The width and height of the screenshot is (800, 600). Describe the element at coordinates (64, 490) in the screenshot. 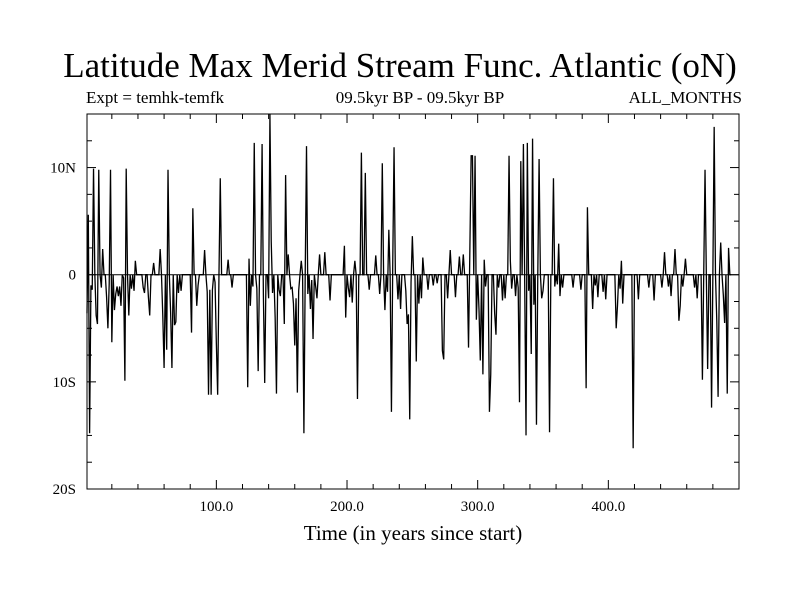

I see `y-tick-label: 20S` at that location.